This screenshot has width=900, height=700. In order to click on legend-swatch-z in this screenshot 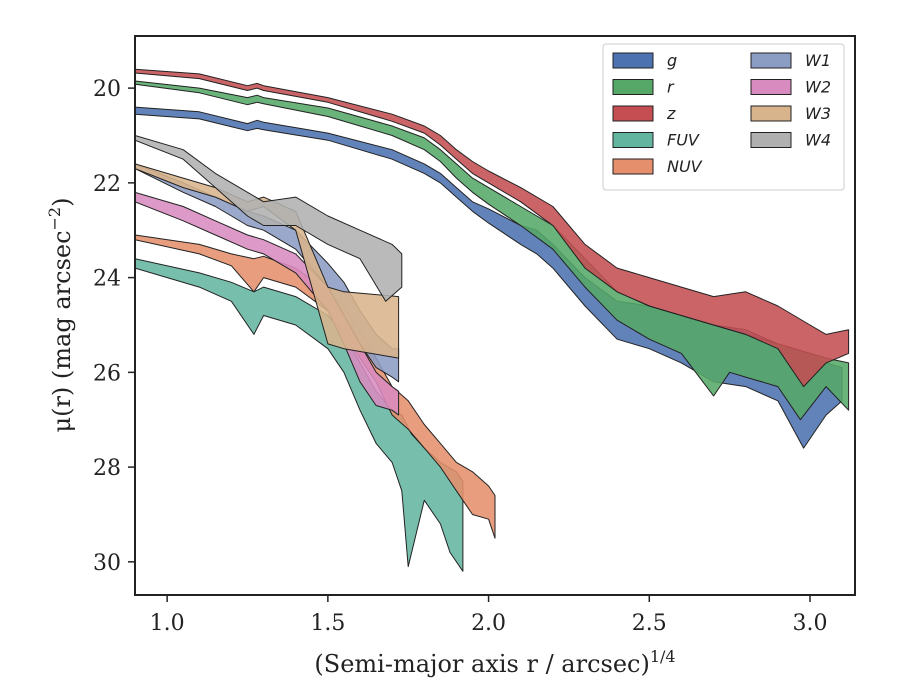, I will do `click(633, 113)`.